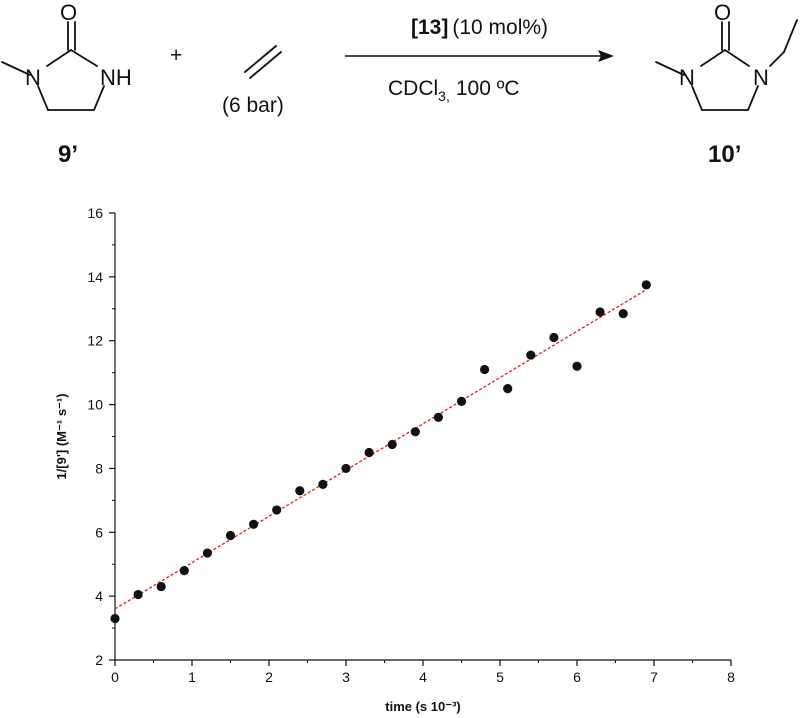 The width and height of the screenshot is (800, 718). Describe the element at coordinates (99, 660) in the screenshot. I see `y-tick-label: 2` at that location.